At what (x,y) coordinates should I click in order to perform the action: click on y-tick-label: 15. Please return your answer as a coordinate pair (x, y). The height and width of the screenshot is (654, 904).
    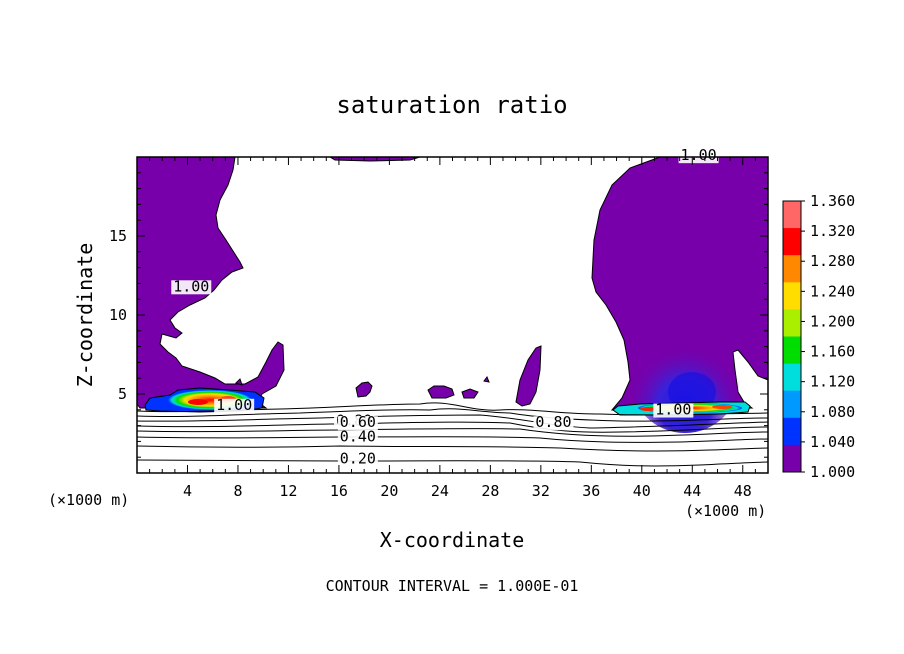
    Looking at the image, I should click on (118, 236).